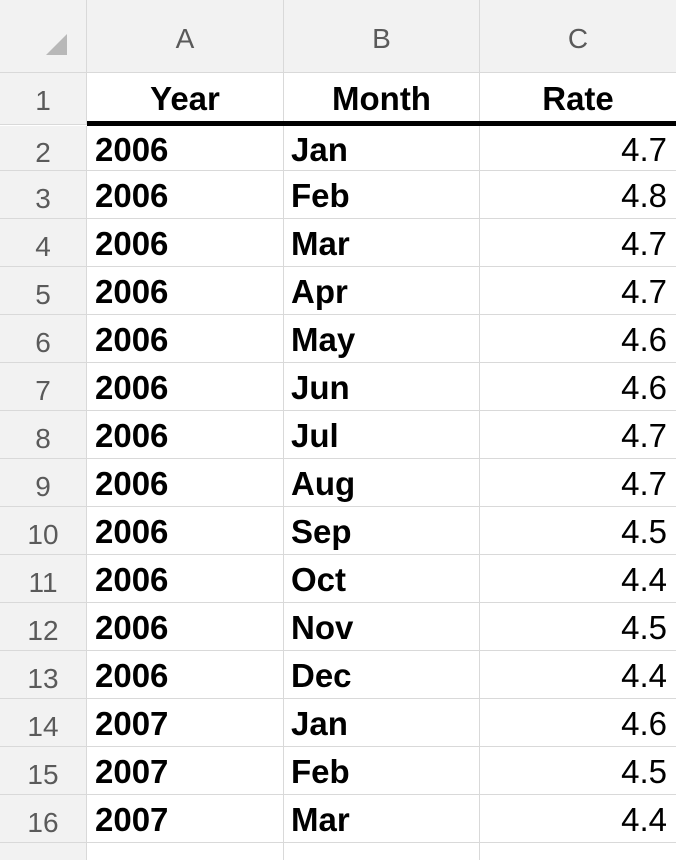 Image resolution: width=676 pixels, height=860 pixels. What do you see at coordinates (382, 387) in the screenshot?
I see `month-cell: Jun` at bounding box center [382, 387].